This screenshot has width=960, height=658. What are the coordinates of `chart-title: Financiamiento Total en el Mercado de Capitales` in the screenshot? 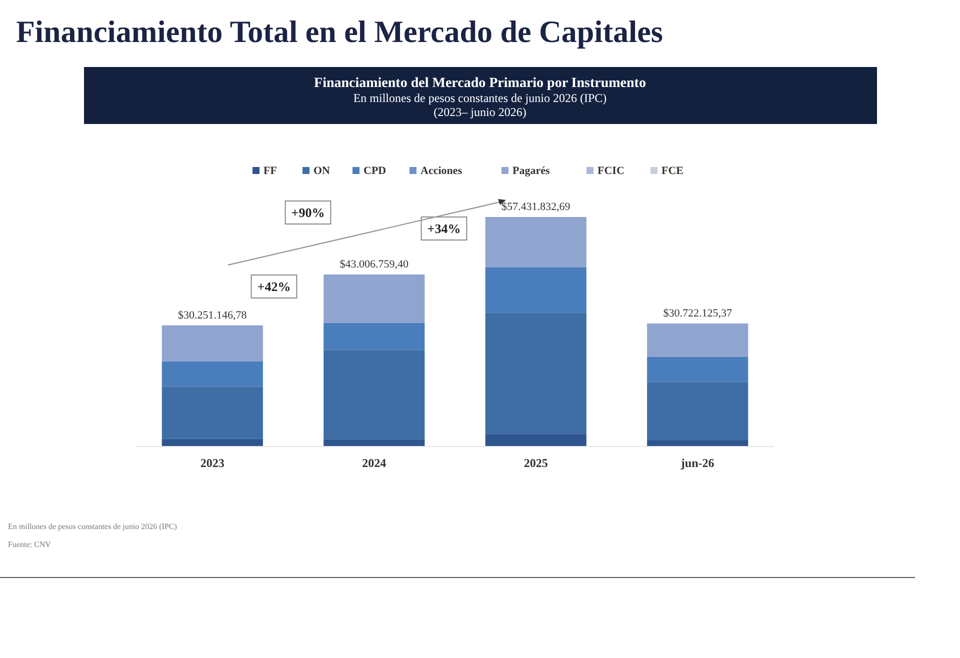 It's located at (339, 31).